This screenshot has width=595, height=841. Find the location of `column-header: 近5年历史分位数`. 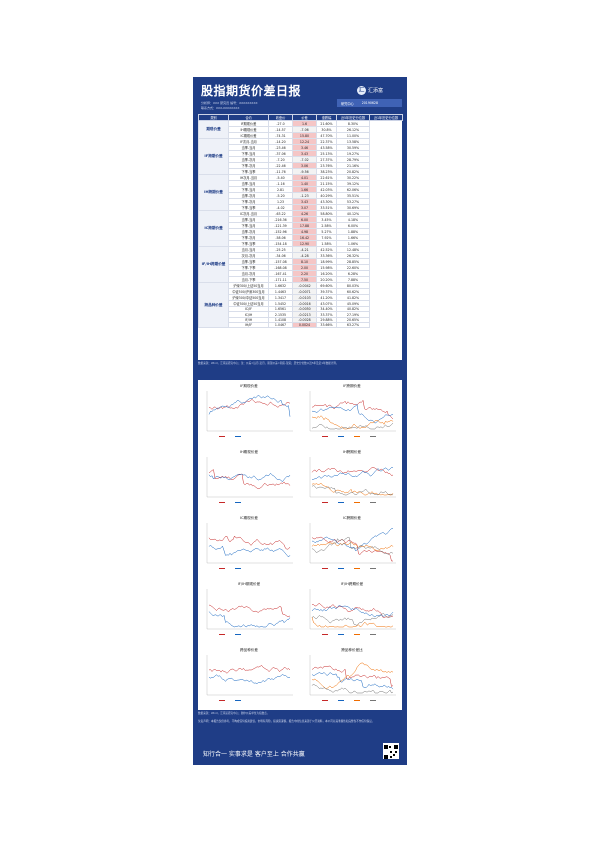

column-header: 近5年历史分位数 is located at coordinates (353, 117).